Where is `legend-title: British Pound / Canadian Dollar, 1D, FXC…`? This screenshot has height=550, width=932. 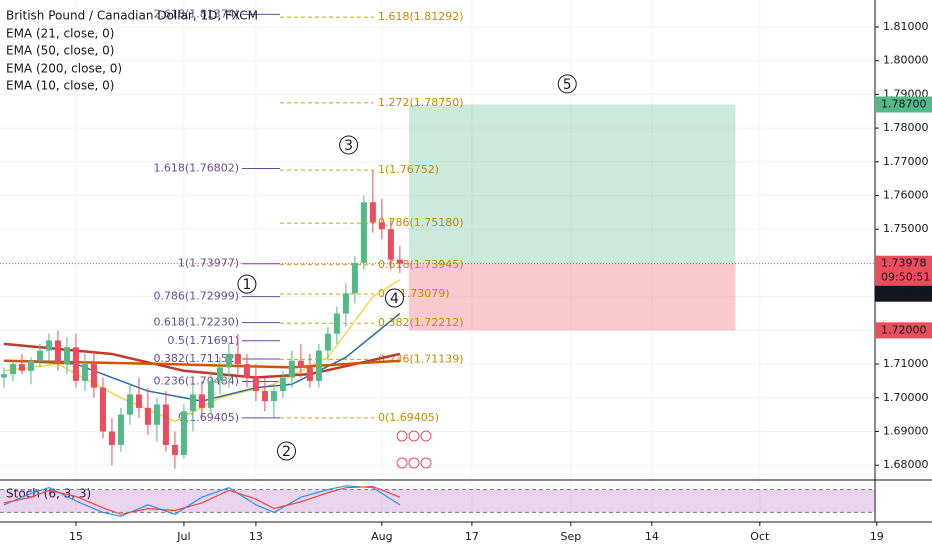
legend-title: British Pound / Canadian Dollar, 1D, FXC… is located at coordinates (132, 16).